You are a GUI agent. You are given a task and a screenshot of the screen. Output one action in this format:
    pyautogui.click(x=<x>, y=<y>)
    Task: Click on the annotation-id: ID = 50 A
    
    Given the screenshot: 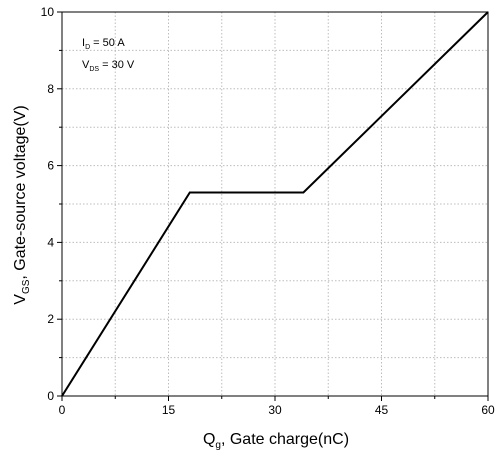 What is the action you would take?
    pyautogui.click(x=103, y=44)
    